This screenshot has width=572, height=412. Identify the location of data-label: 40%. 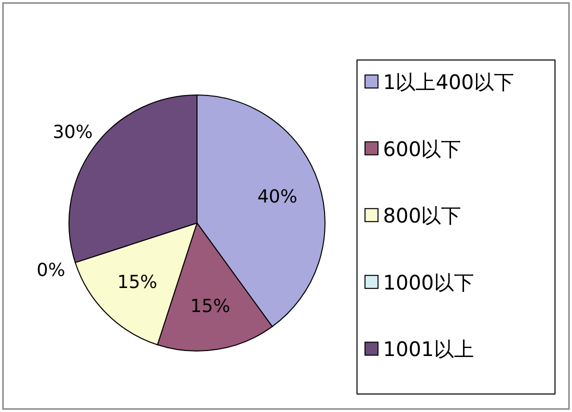
(277, 197).